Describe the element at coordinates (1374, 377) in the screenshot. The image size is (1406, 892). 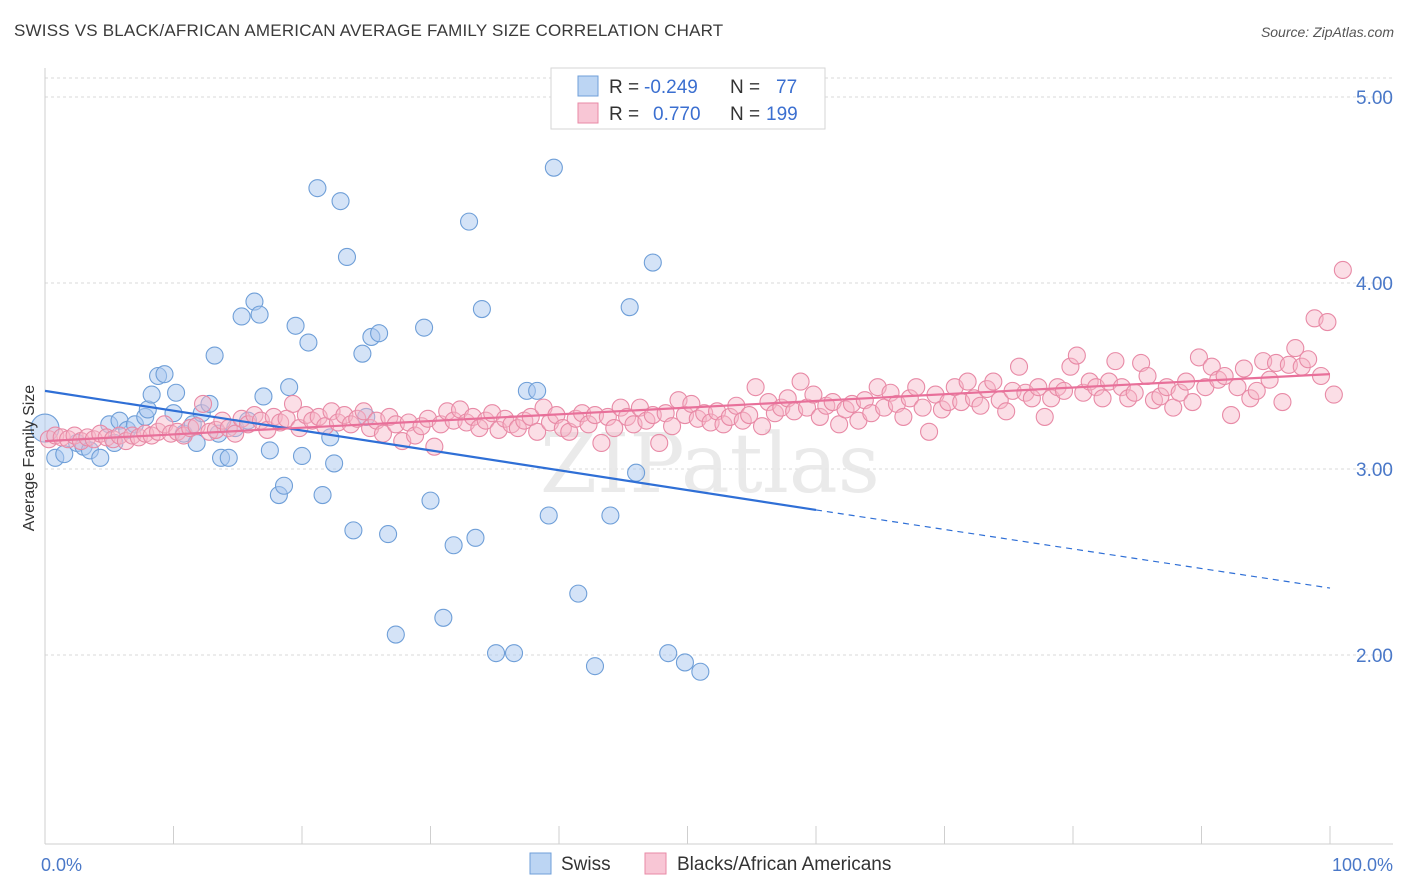
I see `y-tick-labels: 2.00 3.00 4.00 5.00` at that location.